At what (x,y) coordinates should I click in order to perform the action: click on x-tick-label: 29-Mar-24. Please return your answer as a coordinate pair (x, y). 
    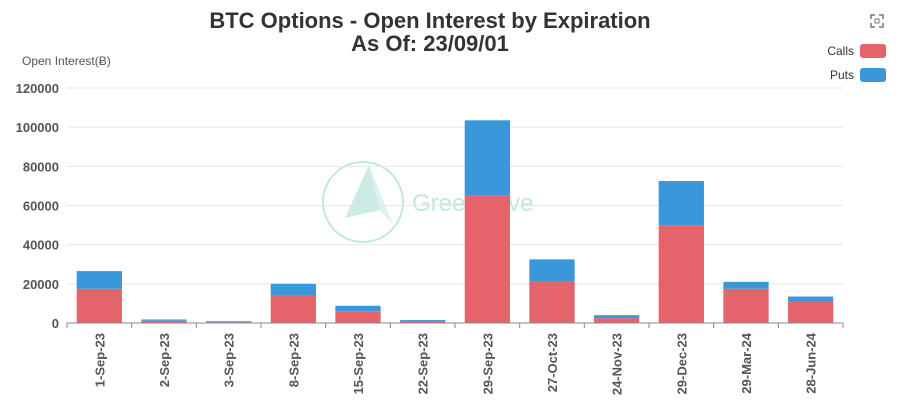
    Looking at the image, I should click on (746, 362).